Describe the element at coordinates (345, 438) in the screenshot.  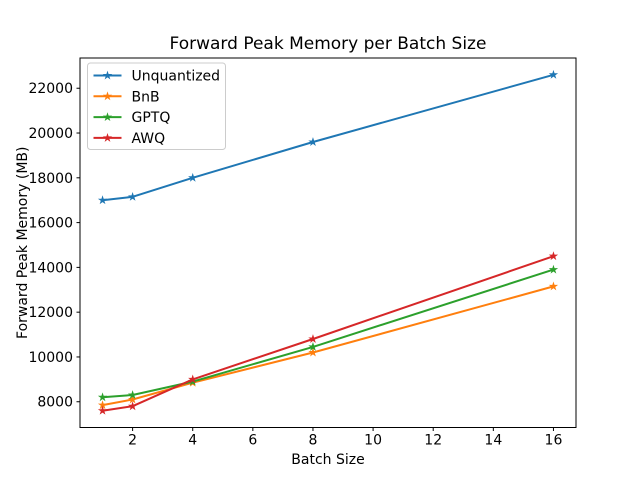
I see `x-ticks: 2 4 6 8 10 12 14 16` at that location.